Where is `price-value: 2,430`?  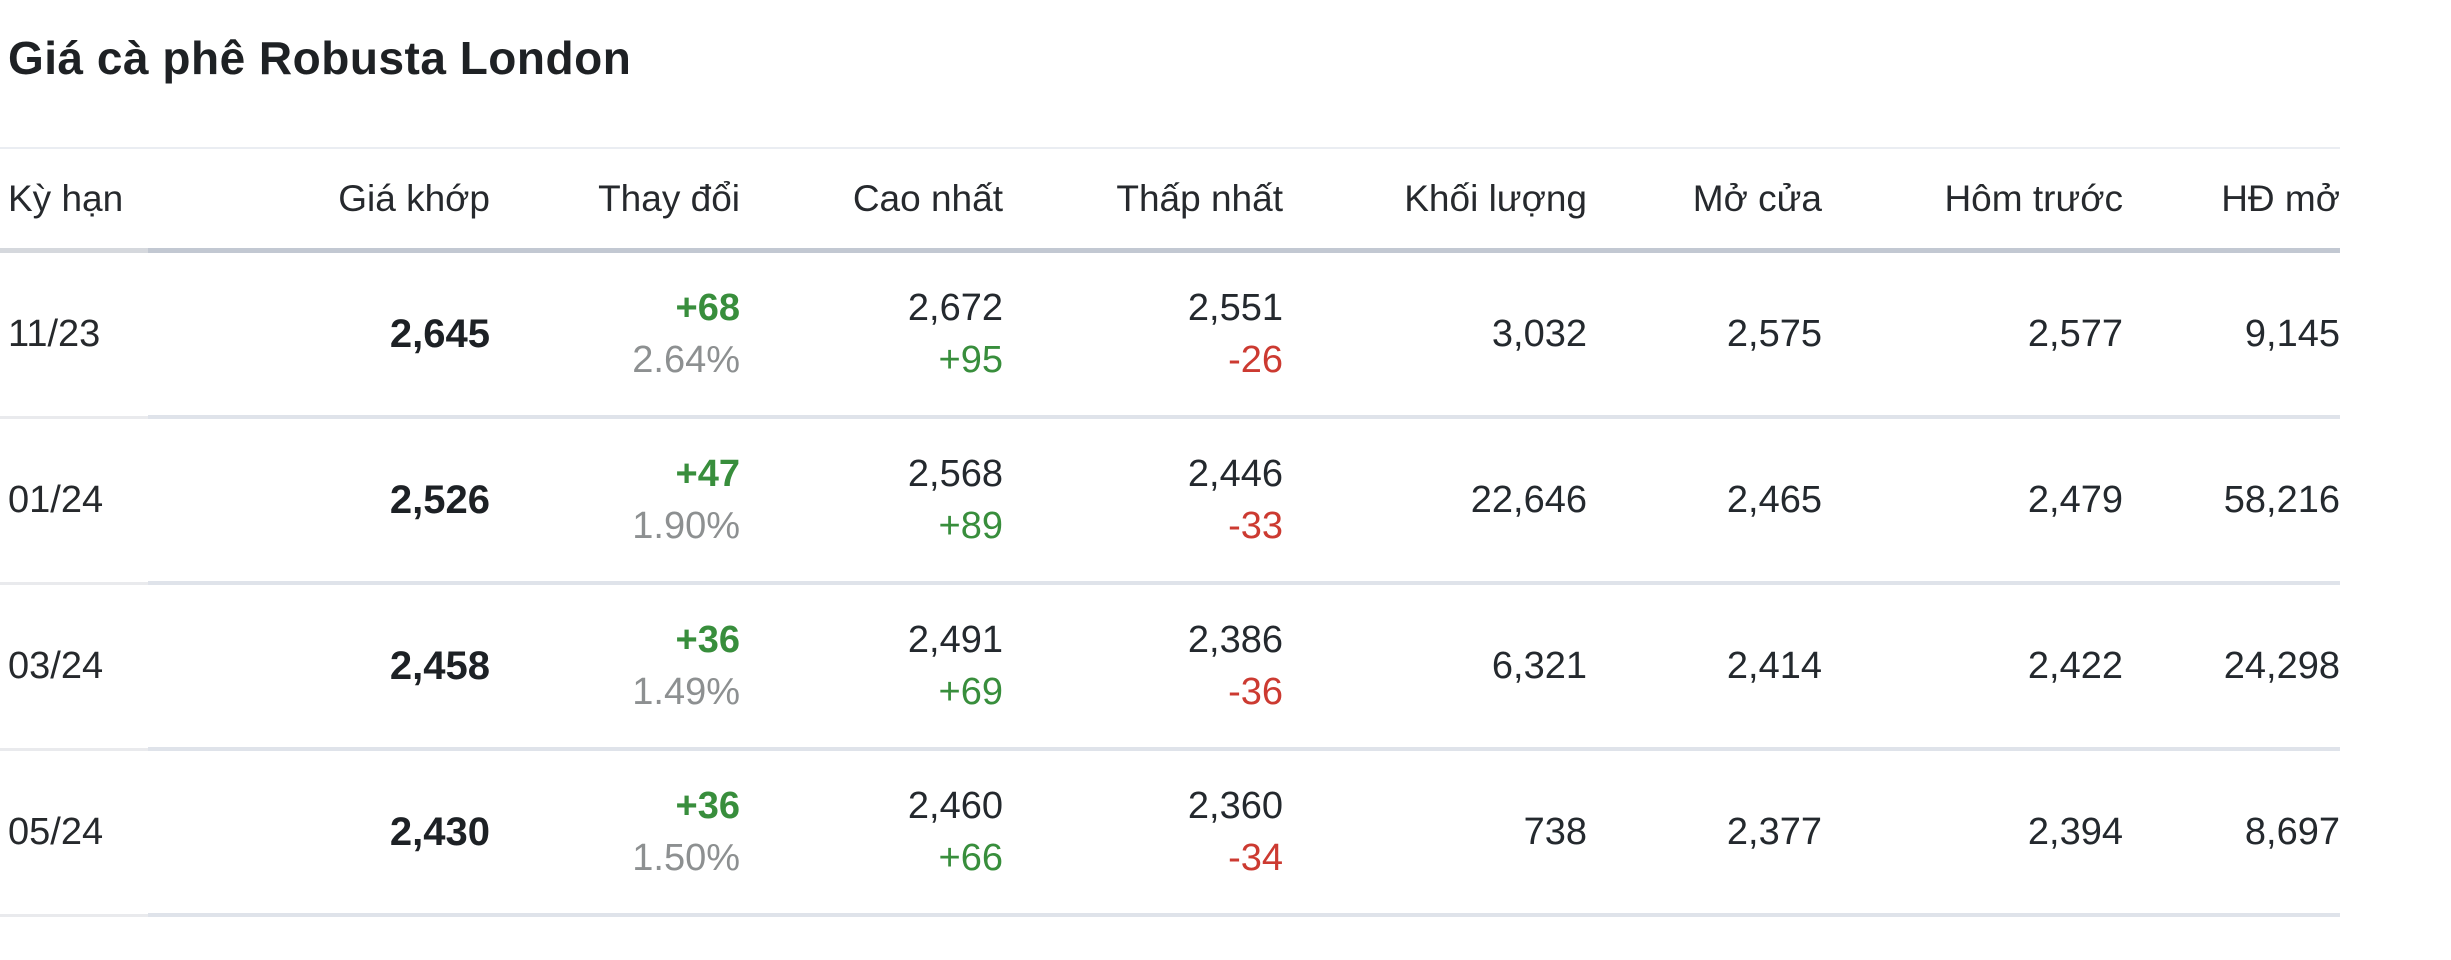 price-value: 2,430 is located at coordinates (439, 831).